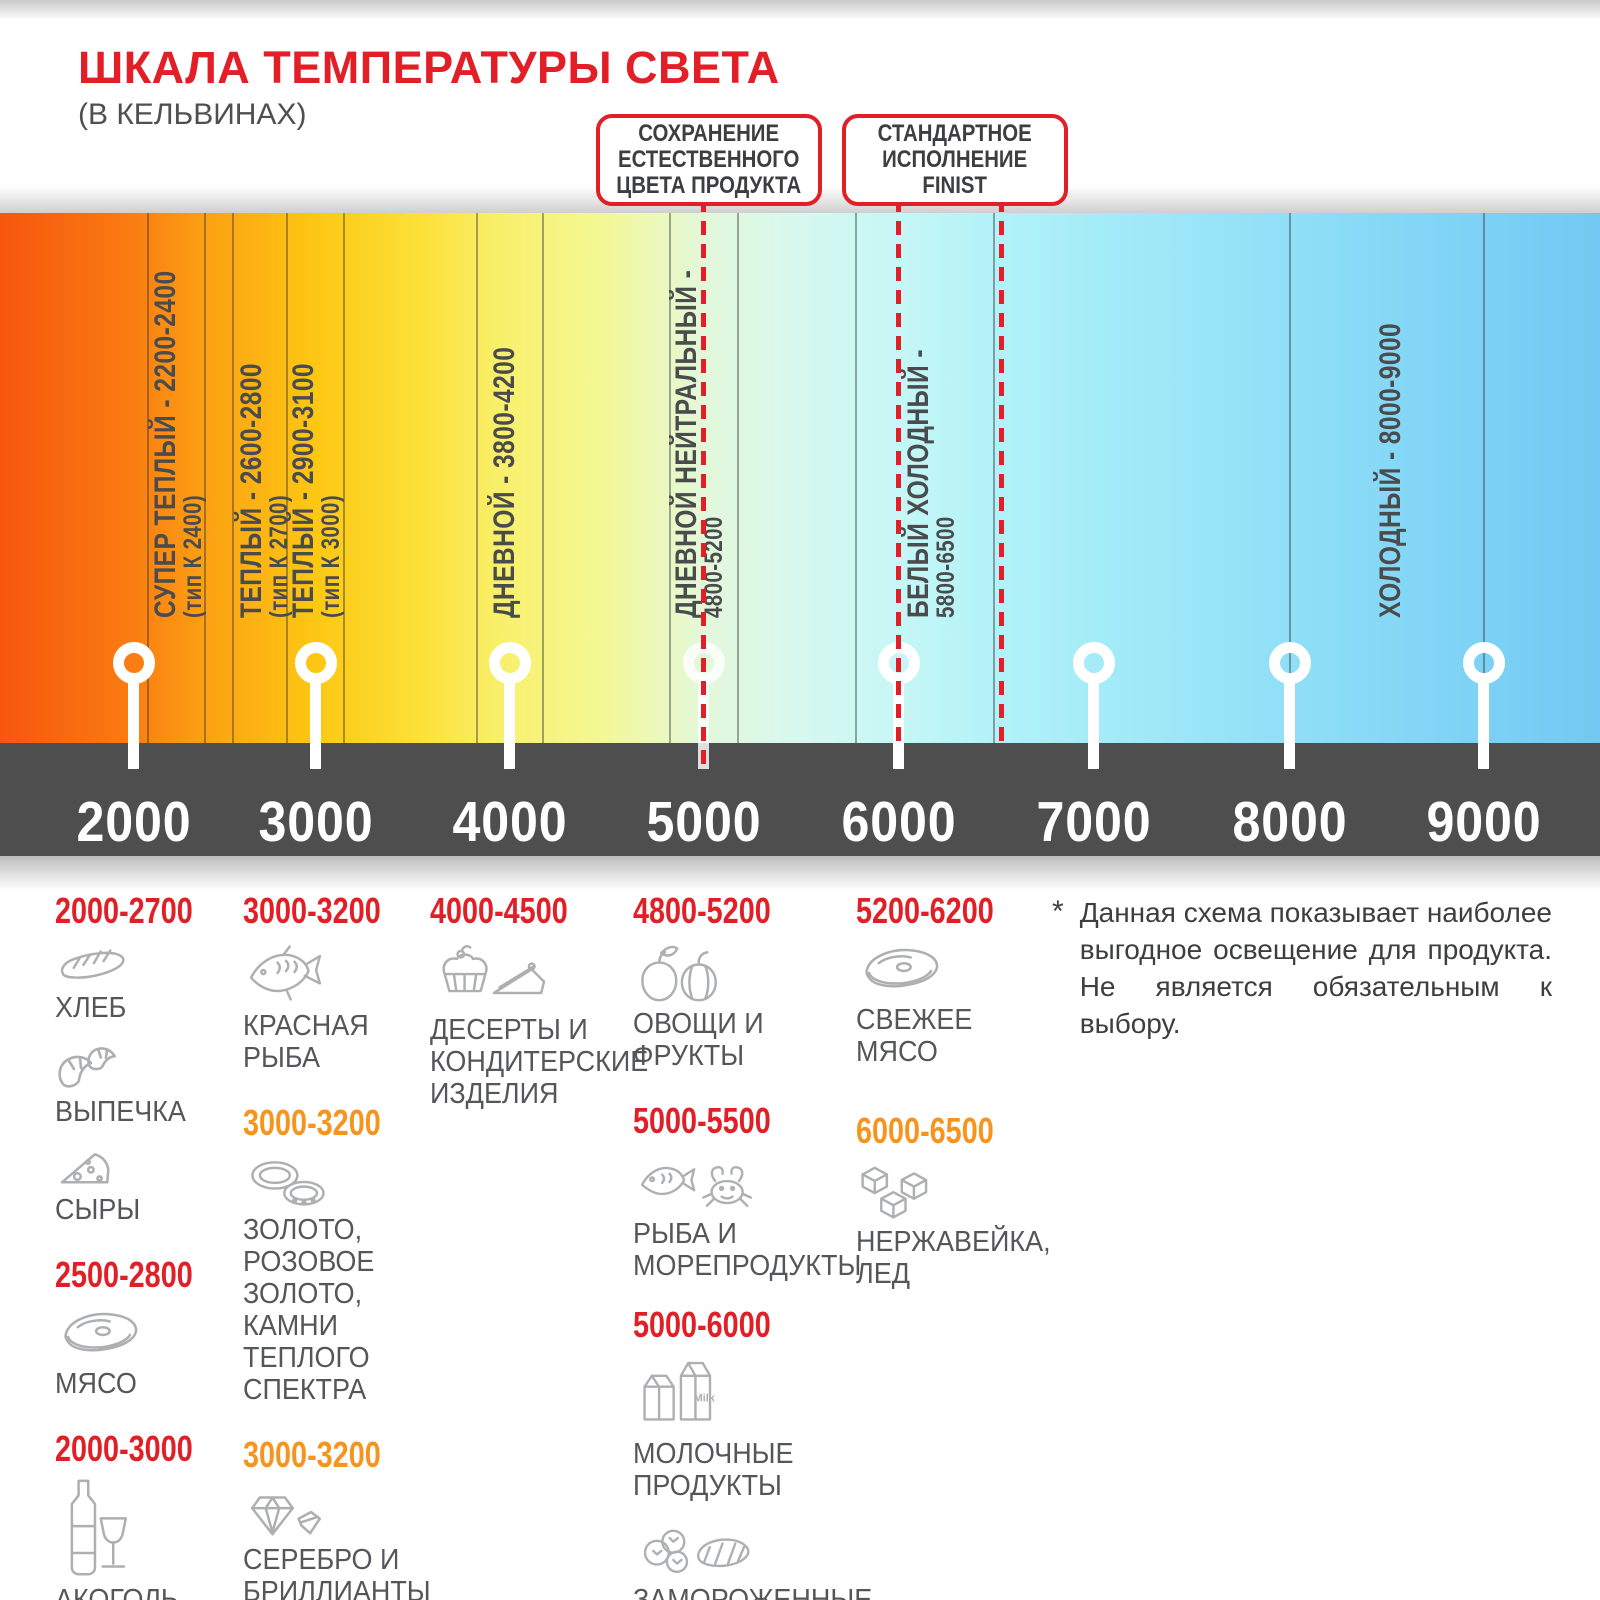 Image resolution: width=1600 pixels, height=1600 pixels. I want to click on item-label: ХЛЕБ, so click(91, 1008).